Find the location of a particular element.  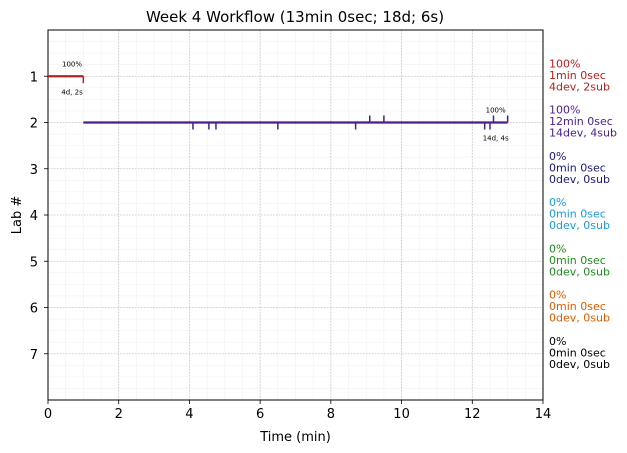

lab-summary-line: 12min 0sec is located at coordinates (581, 121).